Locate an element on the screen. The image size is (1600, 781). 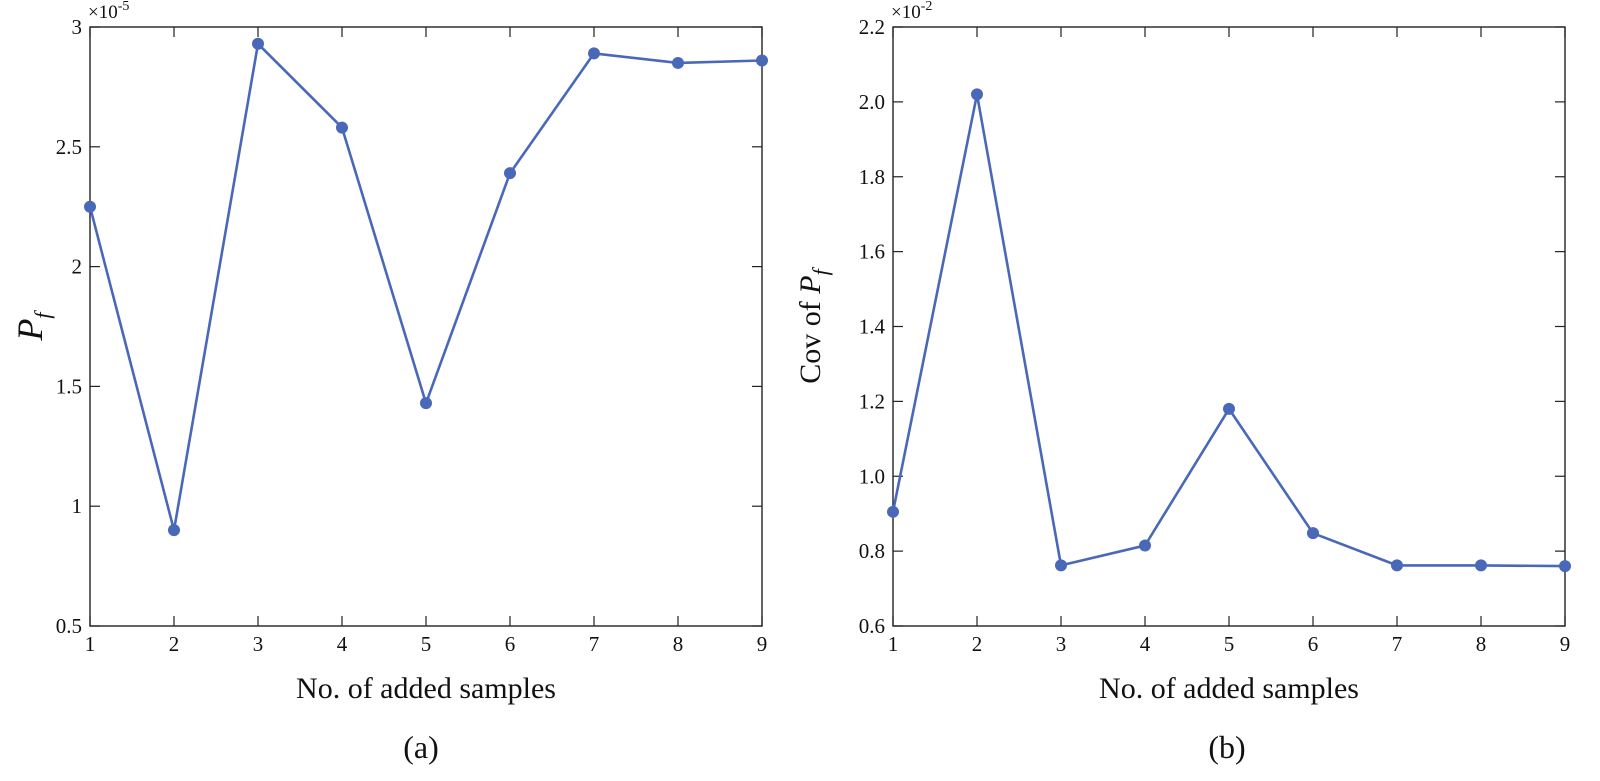
axis-multiplier: ×10⁻² is located at coordinates (911, 11).